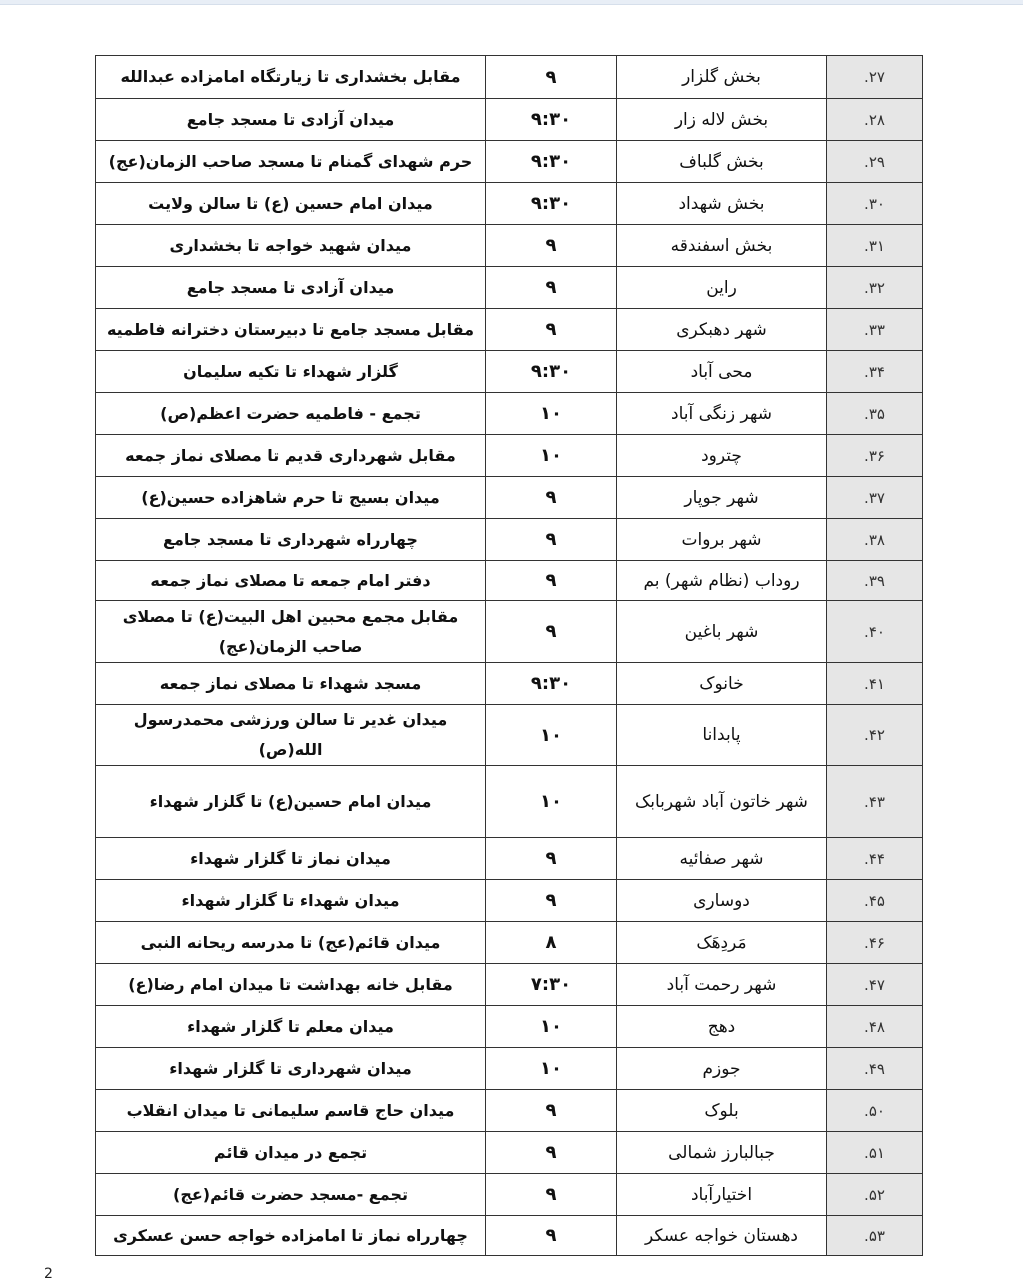 This screenshot has height=1282, width=1023. What do you see at coordinates (874, 161) in the screenshot?
I see `row-number: ۲۹.` at bounding box center [874, 161].